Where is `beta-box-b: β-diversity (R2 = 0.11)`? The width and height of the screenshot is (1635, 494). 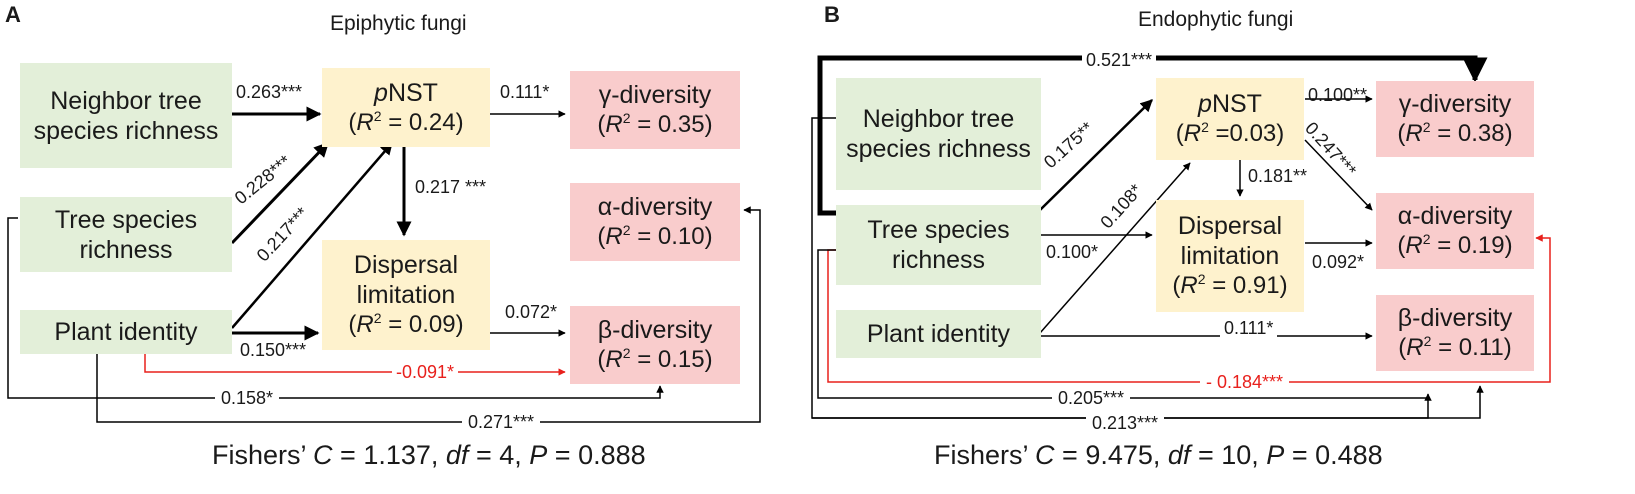
beta-box-b: β-diversity (R2 = 0.11) is located at coordinates (1455, 333).